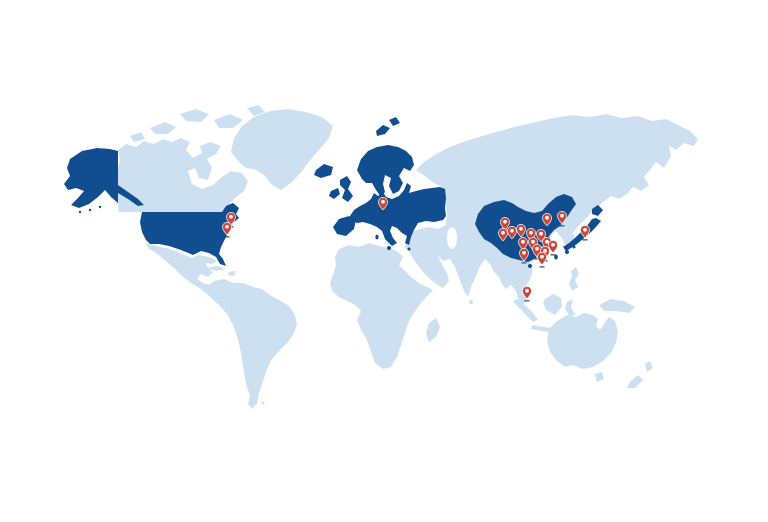 The image size is (768, 522). Describe the element at coordinates (346, 189) in the screenshot. I see `region-united-kingdom` at that location.